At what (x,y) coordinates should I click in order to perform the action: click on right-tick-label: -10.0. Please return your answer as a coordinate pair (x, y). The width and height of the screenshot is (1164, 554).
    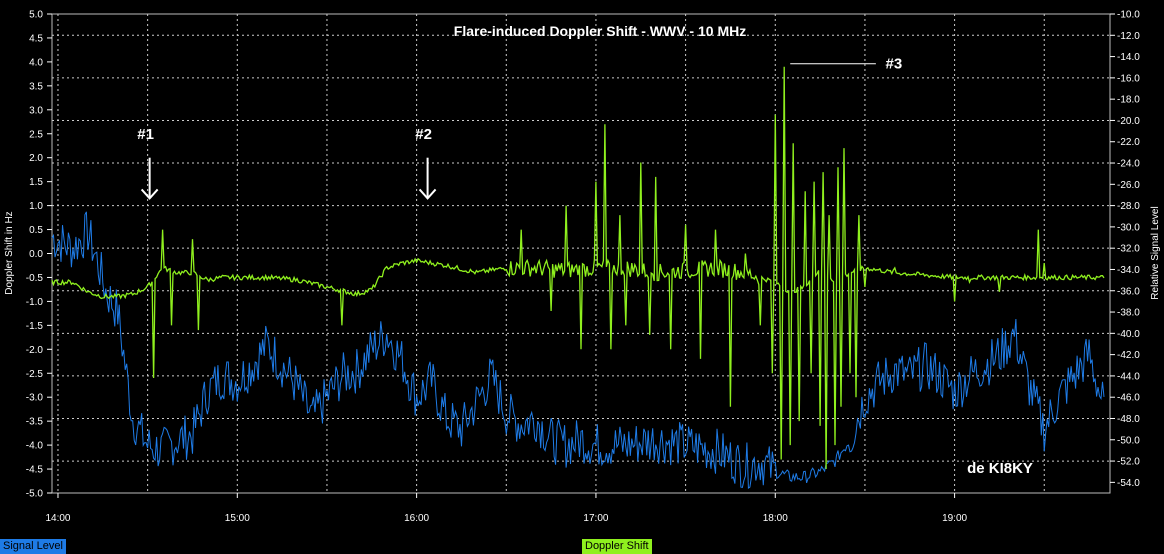
    Looking at the image, I should click on (1128, 15).